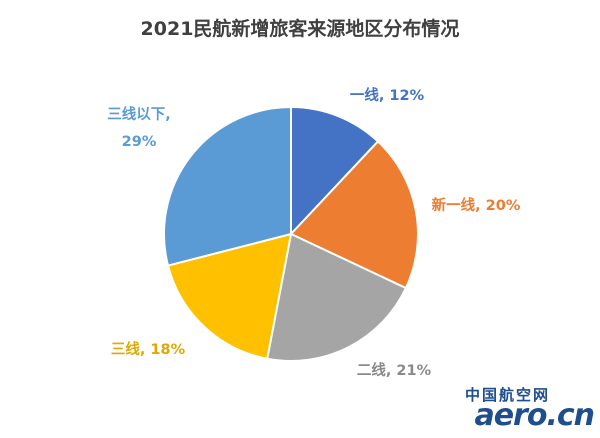 The height and width of the screenshot is (438, 600). Describe the element at coordinates (148, 349) in the screenshot. I see `slice-label-4: 三线, 18%` at that location.